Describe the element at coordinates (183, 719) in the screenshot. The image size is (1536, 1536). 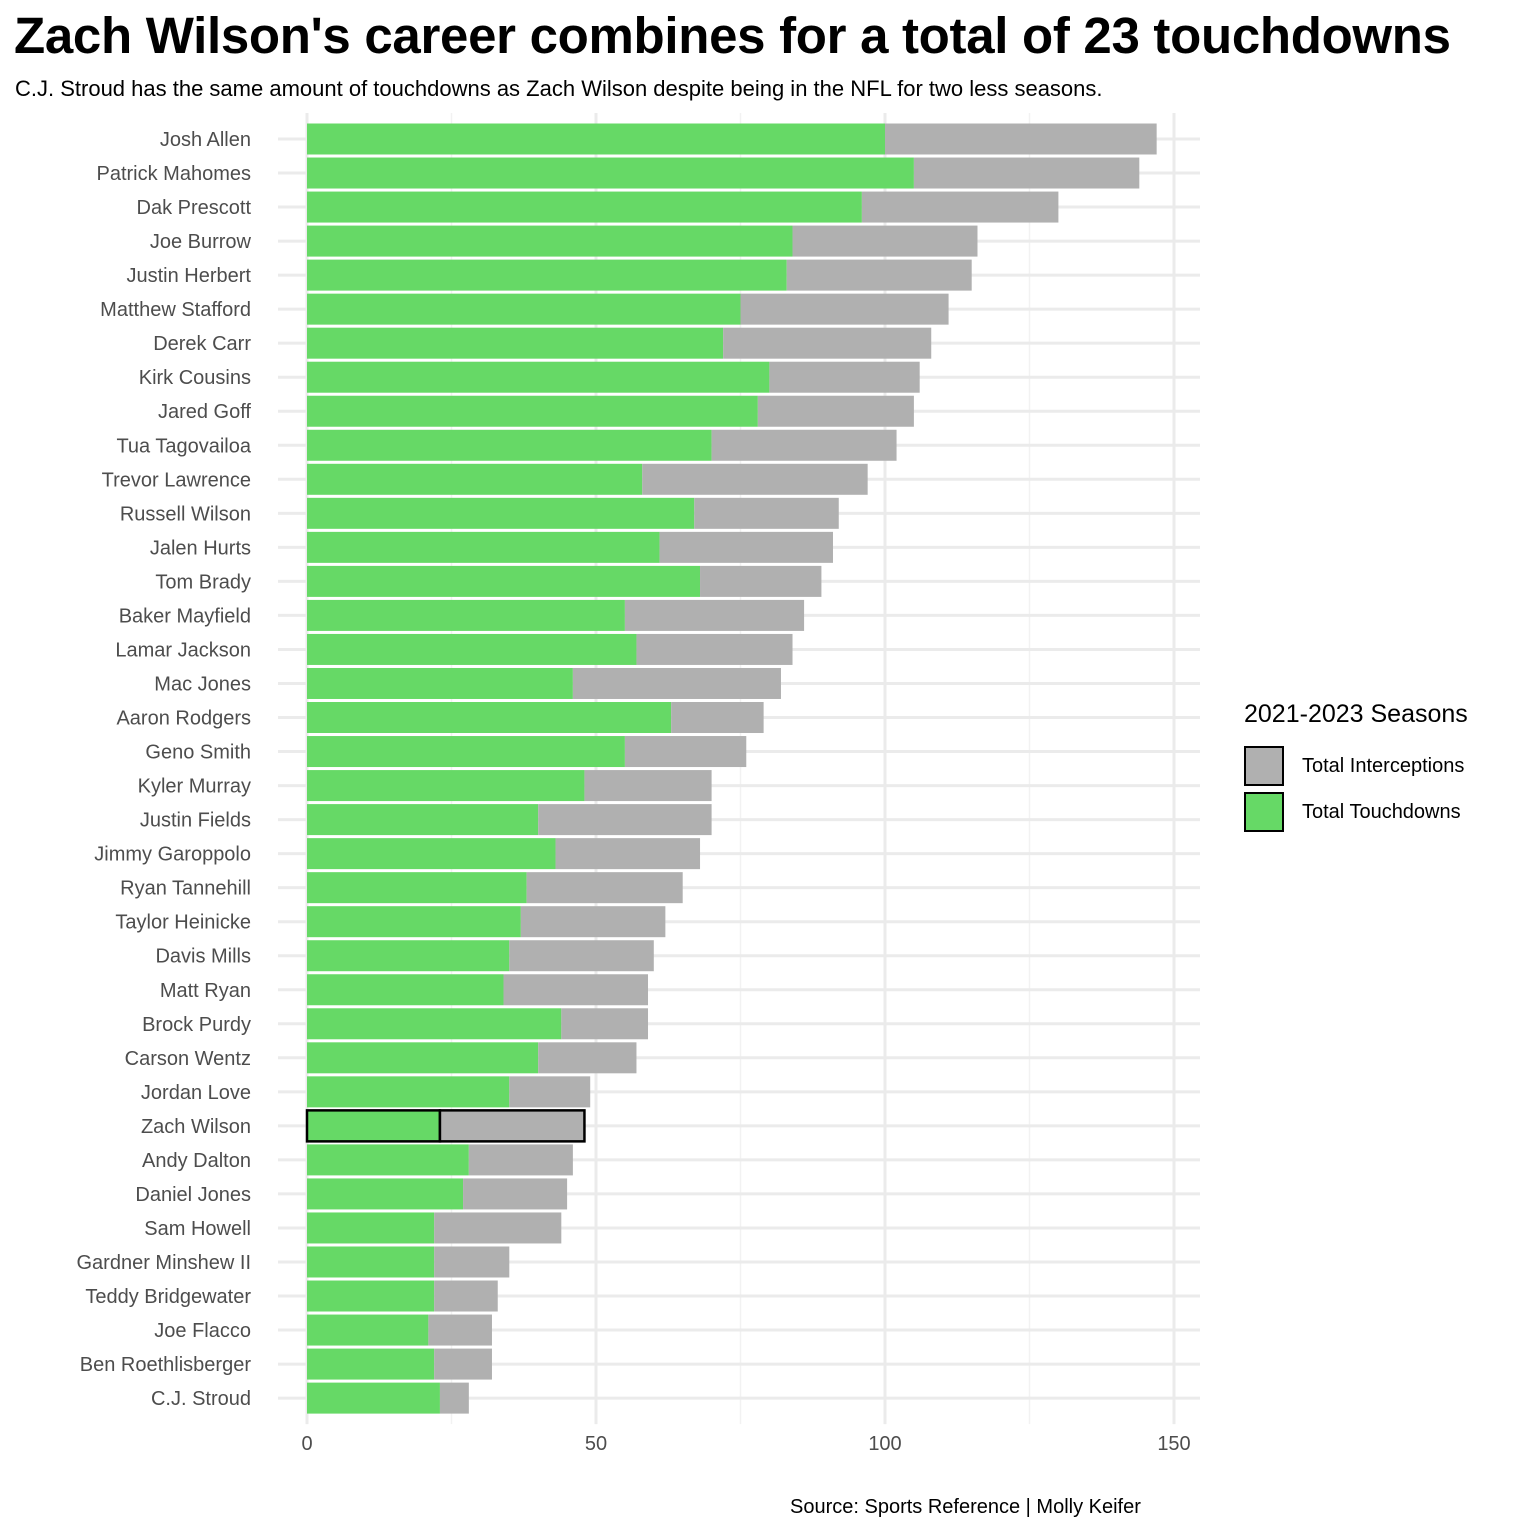
I see `y-tick-label: Aaron Rodgers` at that location.